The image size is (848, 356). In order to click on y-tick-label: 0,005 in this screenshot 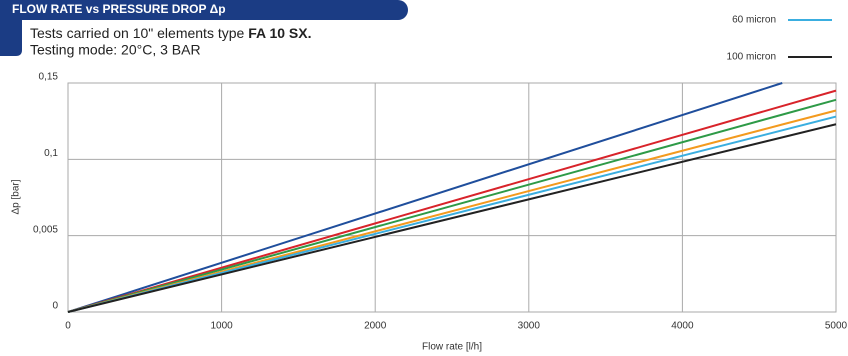, I will do `click(45, 229)`.